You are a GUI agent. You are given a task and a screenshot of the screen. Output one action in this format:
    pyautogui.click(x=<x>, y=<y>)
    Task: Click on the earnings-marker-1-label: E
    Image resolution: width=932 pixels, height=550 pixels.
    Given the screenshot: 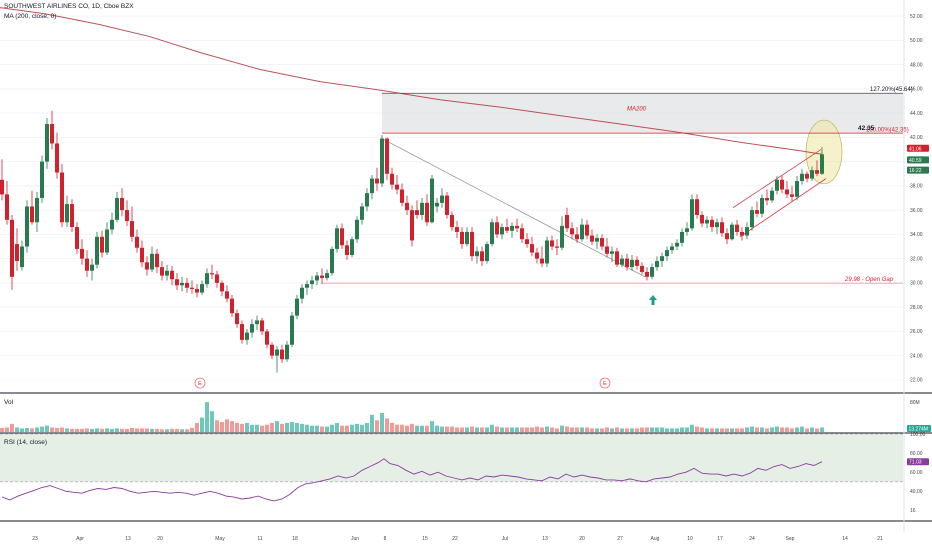 What is the action you would take?
    pyautogui.click(x=200, y=384)
    